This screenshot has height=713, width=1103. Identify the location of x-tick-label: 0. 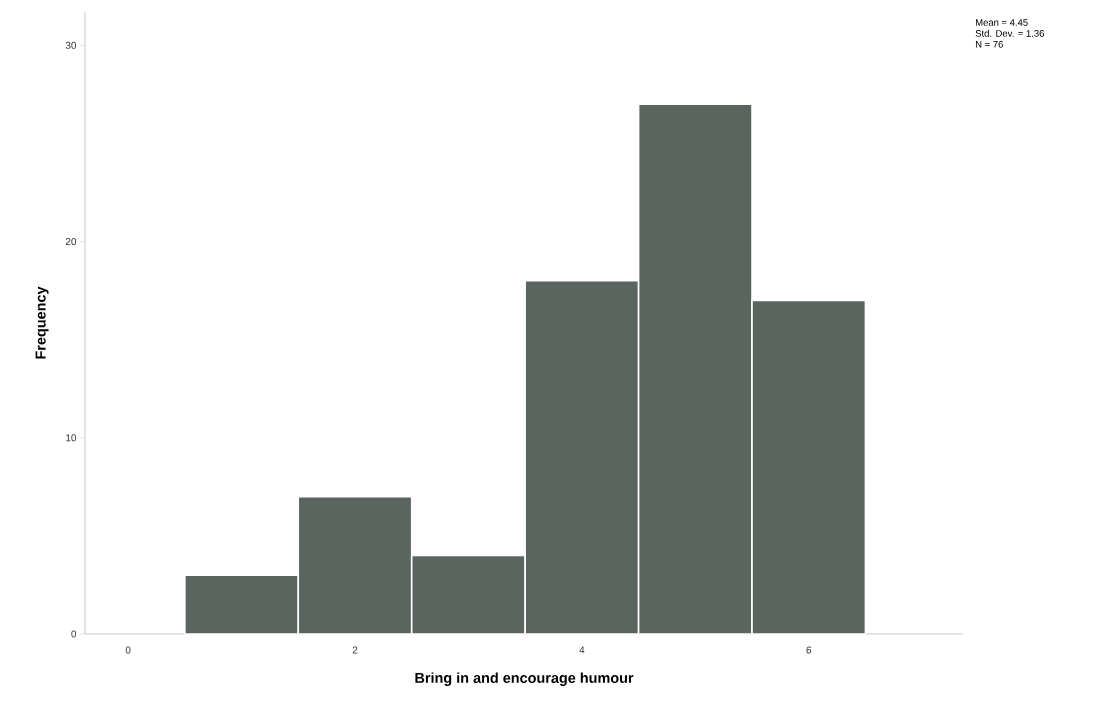
(128, 650).